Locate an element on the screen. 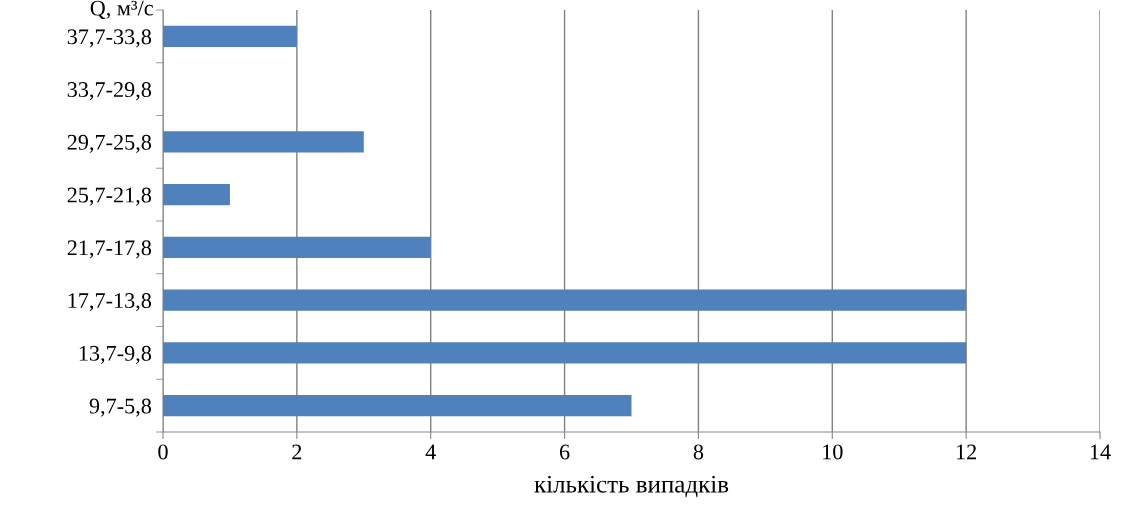 The width and height of the screenshot is (1125, 513). y-tick-label: 37,7-33,8 is located at coordinates (109, 38).